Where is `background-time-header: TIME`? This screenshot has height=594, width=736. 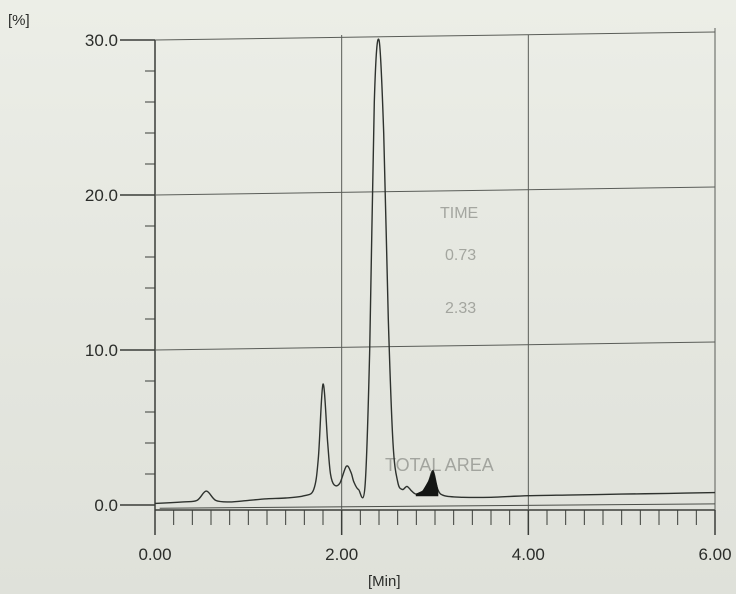
background-time-header: TIME is located at coordinates (459, 213).